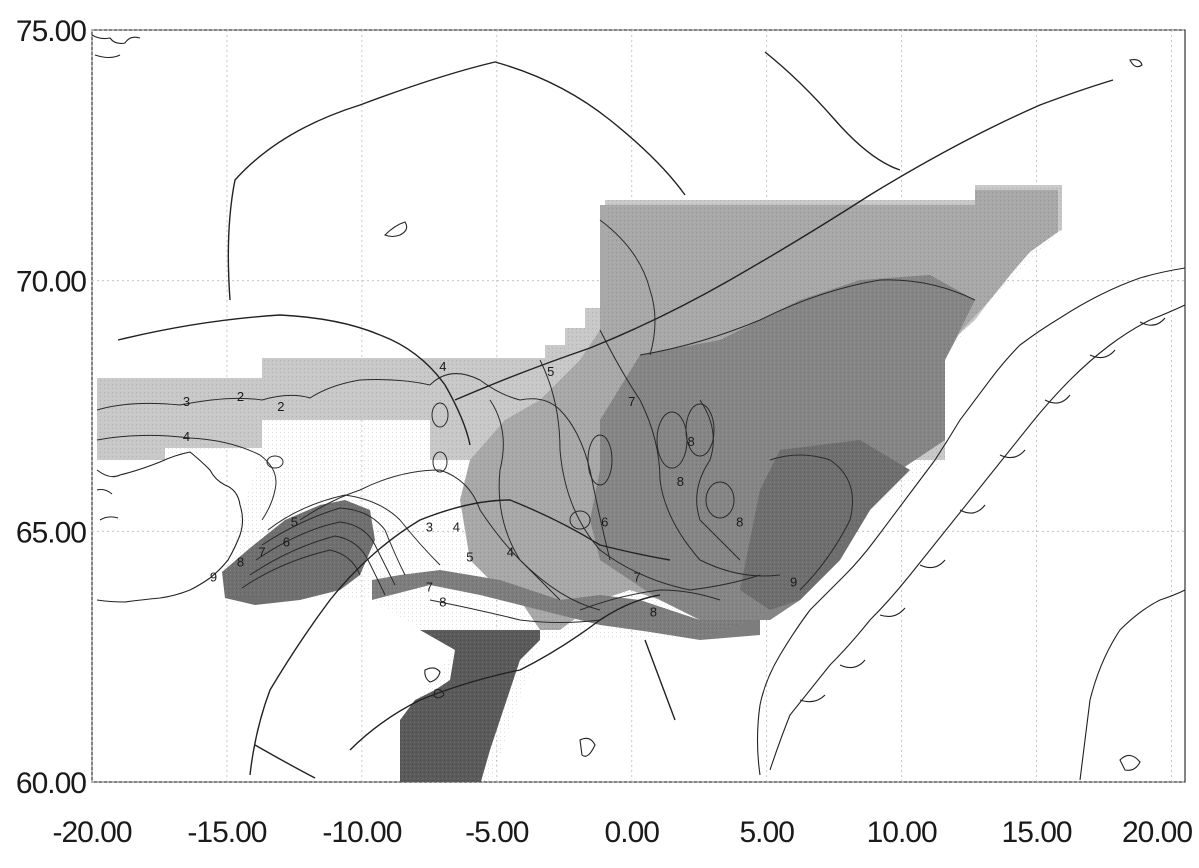 The width and height of the screenshot is (1199, 868). I want to click on x-tick-label: 10.00, so click(902, 832).